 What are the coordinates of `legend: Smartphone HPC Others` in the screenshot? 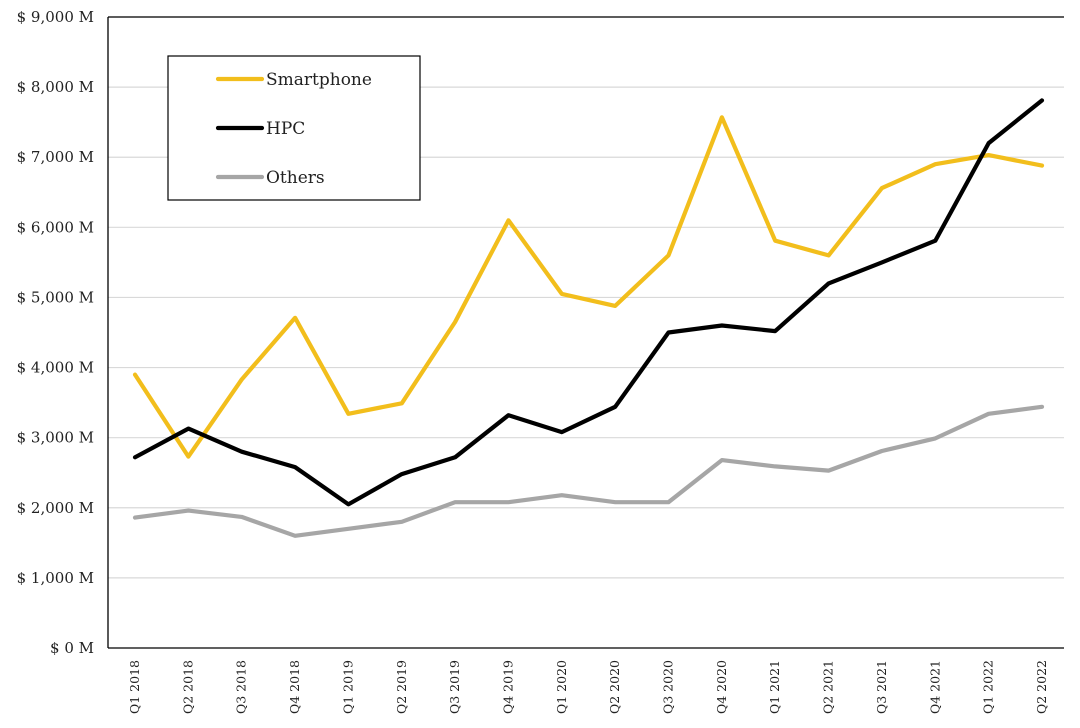 It's located at (294, 128).